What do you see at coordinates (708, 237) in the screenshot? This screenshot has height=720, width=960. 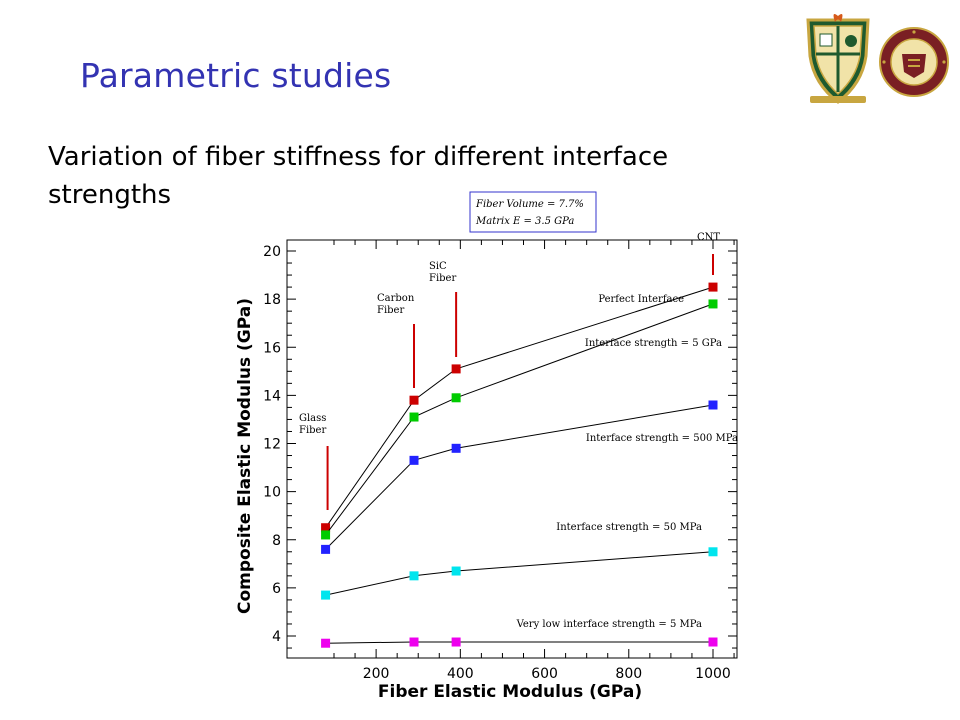 I see `fiber-label: CNT` at bounding box center [708, 237].